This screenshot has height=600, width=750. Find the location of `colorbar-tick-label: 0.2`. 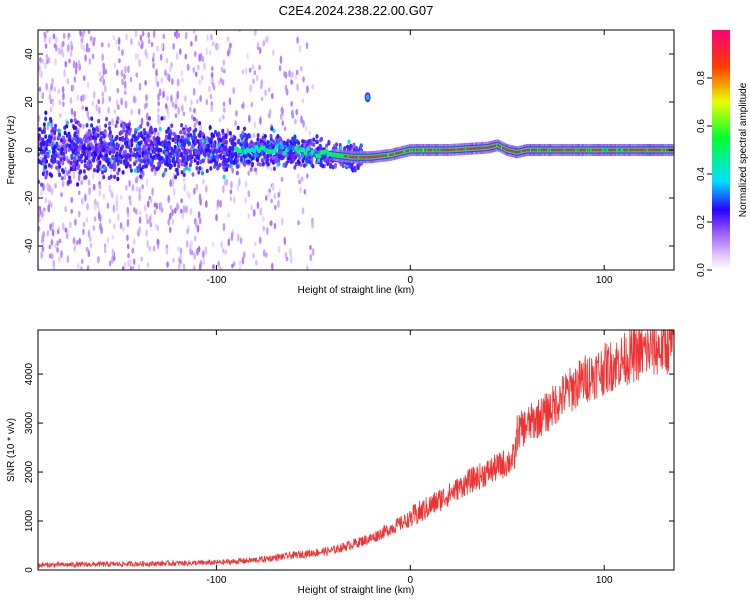

colorbar-tick-label: 0.2 is located at coordinates (701, 222).